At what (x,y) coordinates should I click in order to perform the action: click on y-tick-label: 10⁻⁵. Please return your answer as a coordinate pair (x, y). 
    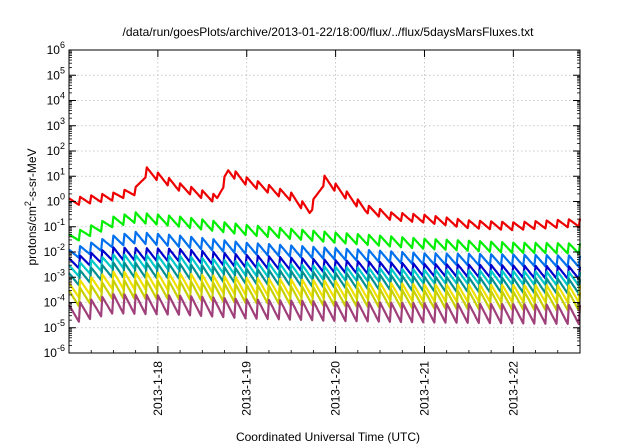
    Looking at the image, I should click on (54, 326).